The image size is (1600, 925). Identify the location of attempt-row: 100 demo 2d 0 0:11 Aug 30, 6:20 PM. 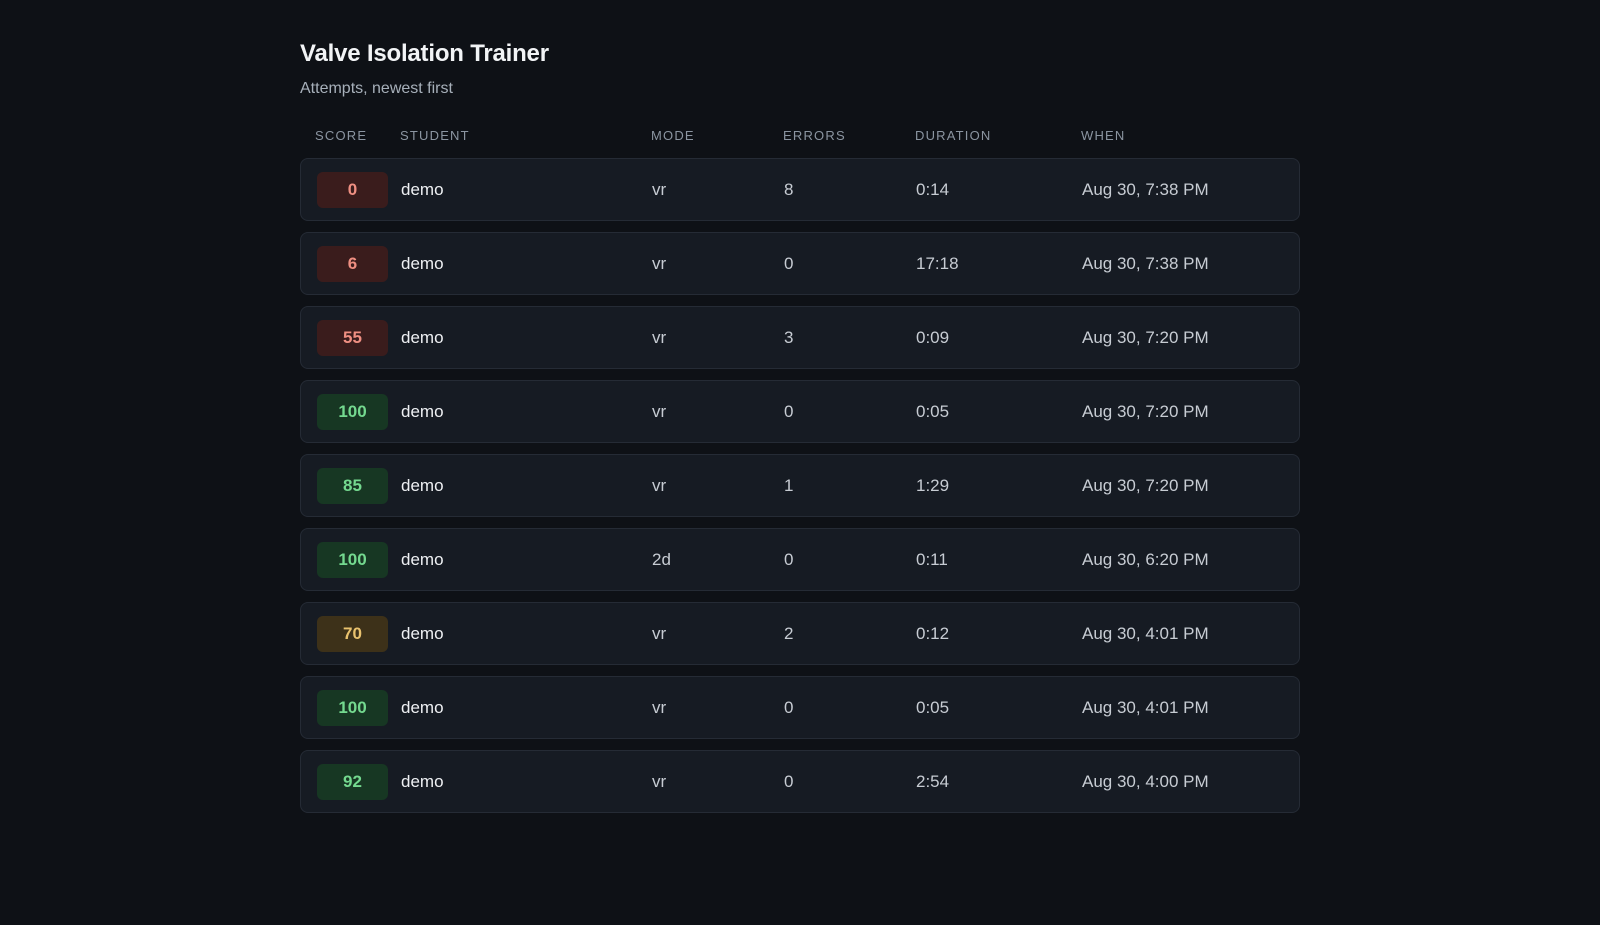
(800, 559).